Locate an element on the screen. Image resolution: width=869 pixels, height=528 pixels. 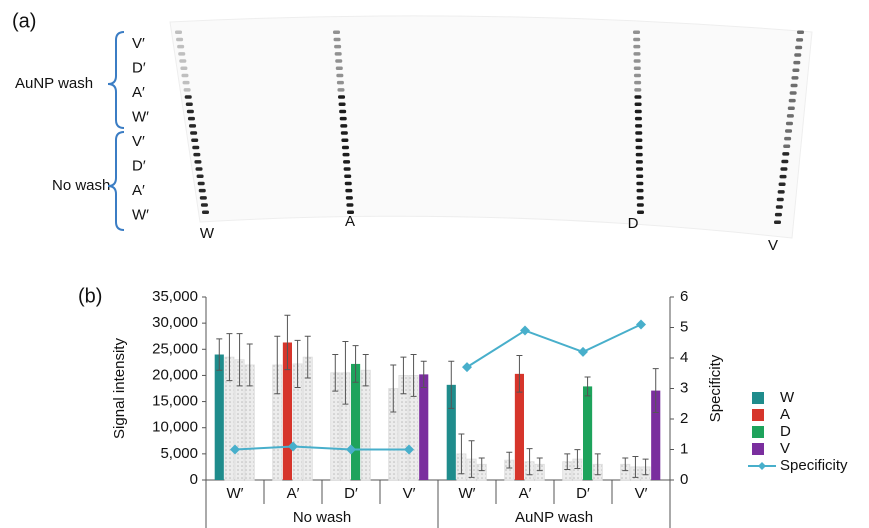
lane-label: W is located at coordinates (207, 233).